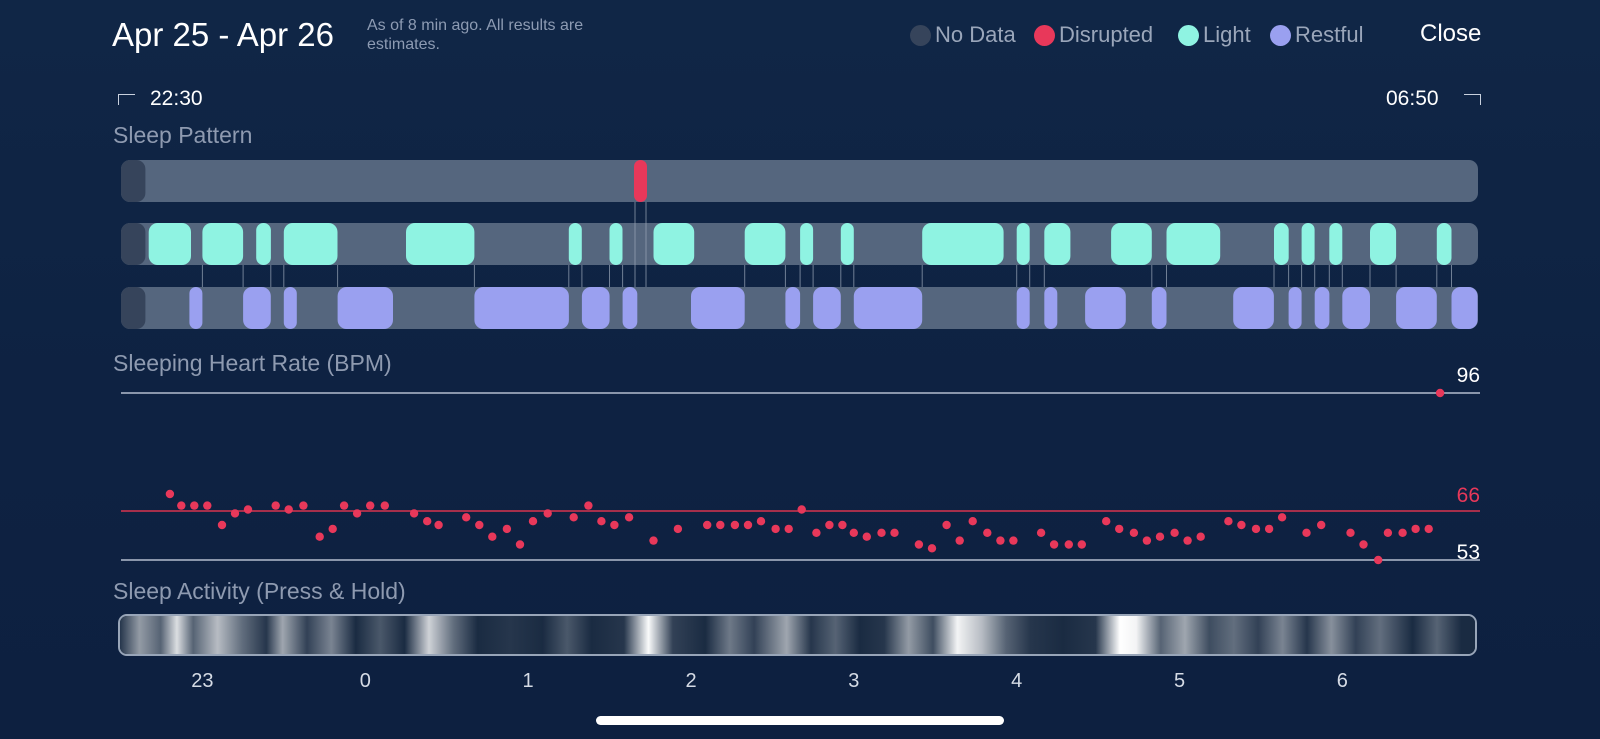  Describe the element at coordinates (252, 363) in the screenshot. I see `heart-rate-title: Sleeping Heart Rate (BPM)` at that location.